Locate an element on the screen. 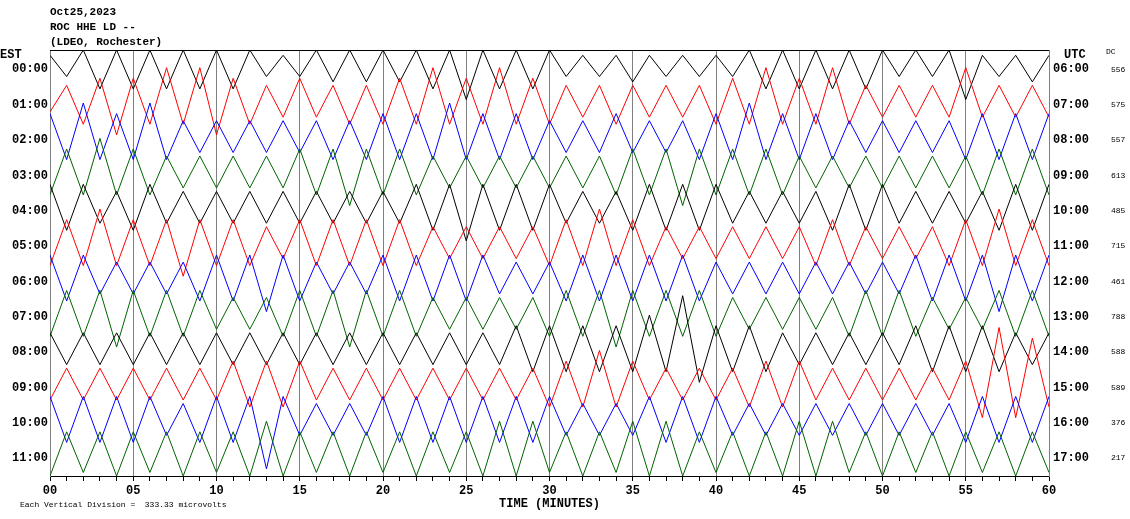  y2-tick-label: 11:00 is located at coordinates (1071, 246).